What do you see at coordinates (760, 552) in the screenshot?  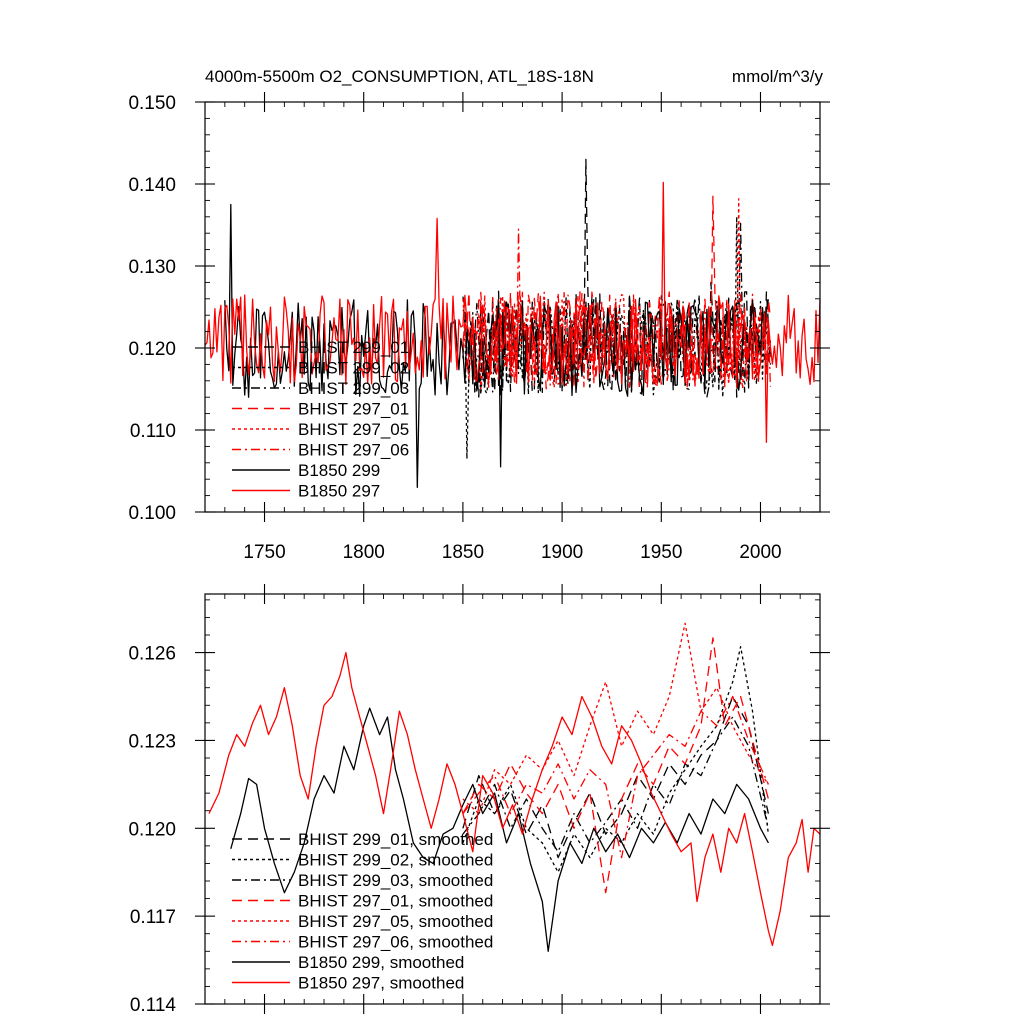 I see `top-x-tick-label: 2000` at bounding box center [760, 552].